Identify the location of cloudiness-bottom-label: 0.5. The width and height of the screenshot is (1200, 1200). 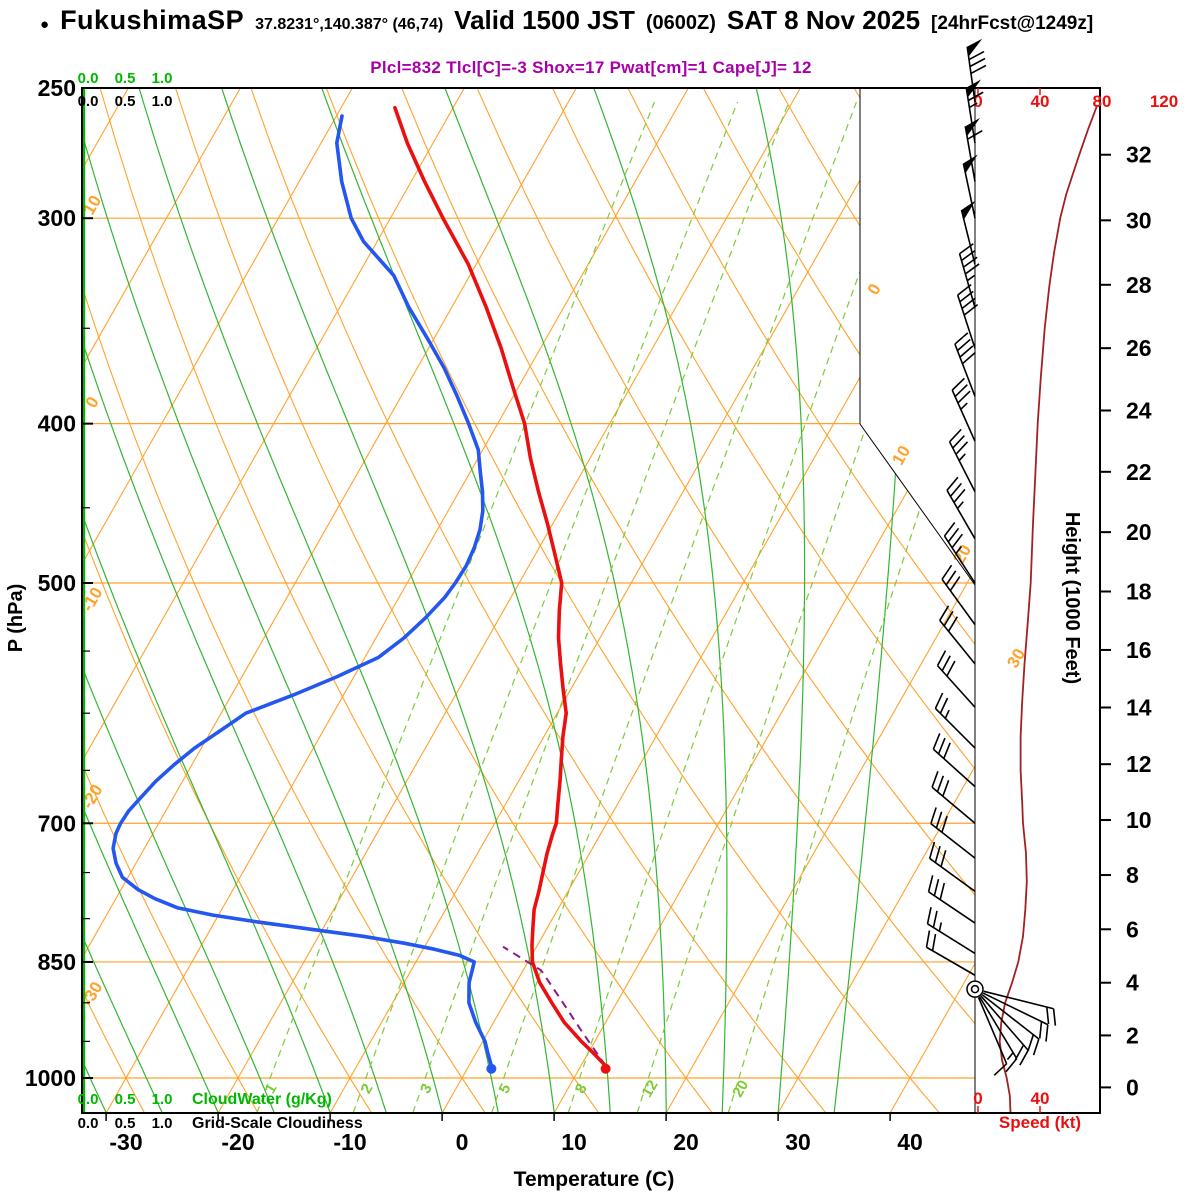
(125, 1123).